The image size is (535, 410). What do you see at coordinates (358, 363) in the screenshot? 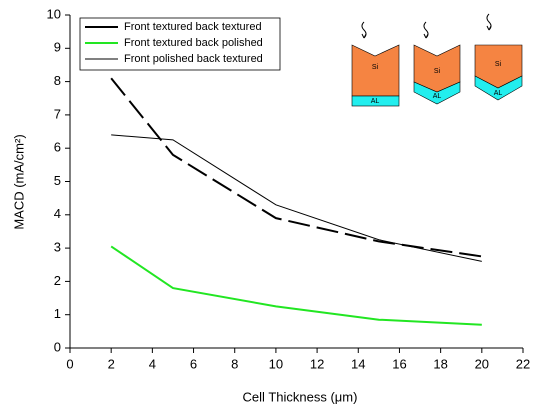
I see `x-tick-label: 14` at bounding box center [358, 363].